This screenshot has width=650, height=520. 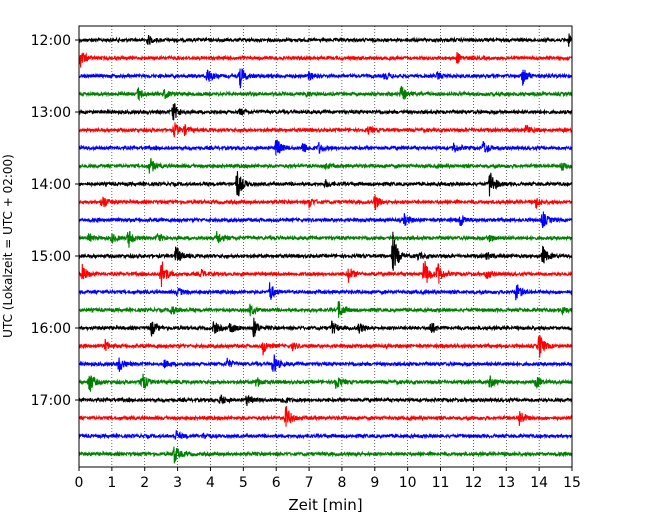 I want to click on y-tick-label: 14:00, so click(x=51, y=185).